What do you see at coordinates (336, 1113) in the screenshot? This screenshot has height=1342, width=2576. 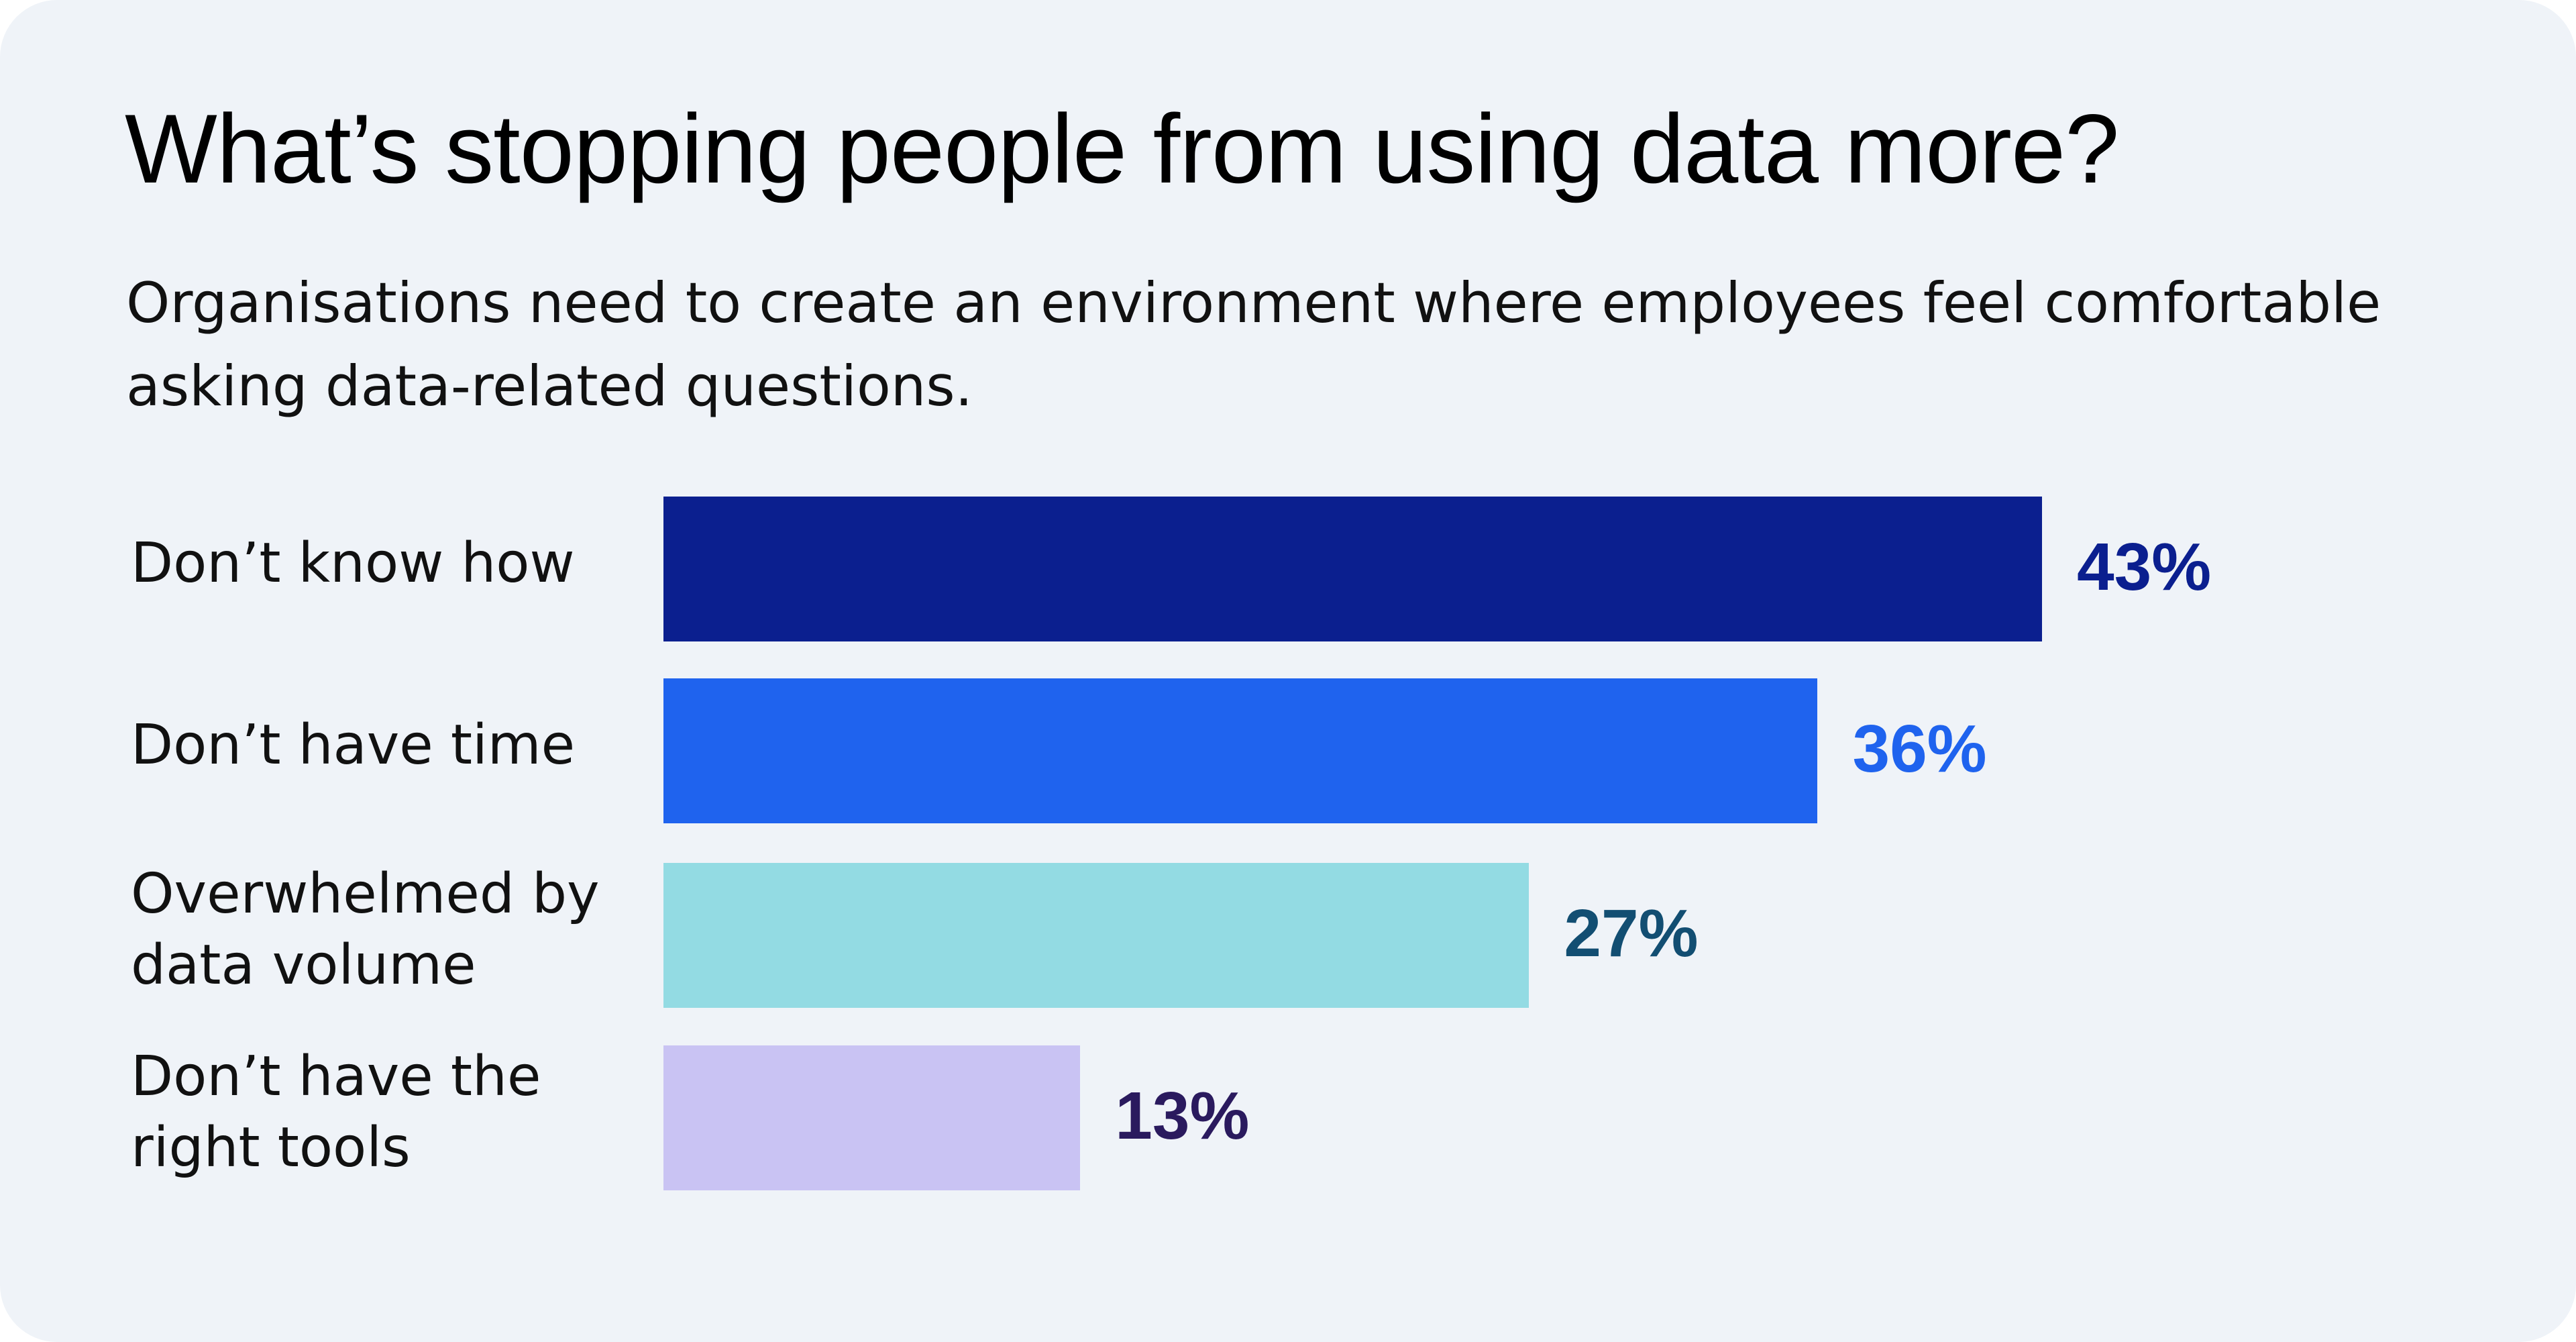 I see `category-label: Don’t have the right tools` at bounding box center [336, 1113].